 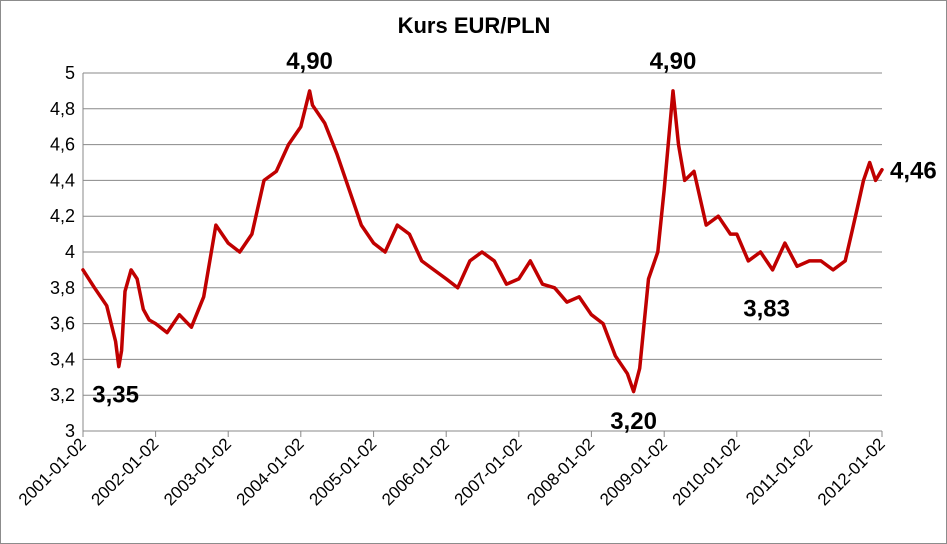 I want to click on y-tick-label: 3,4, so click(x=62, y=359).